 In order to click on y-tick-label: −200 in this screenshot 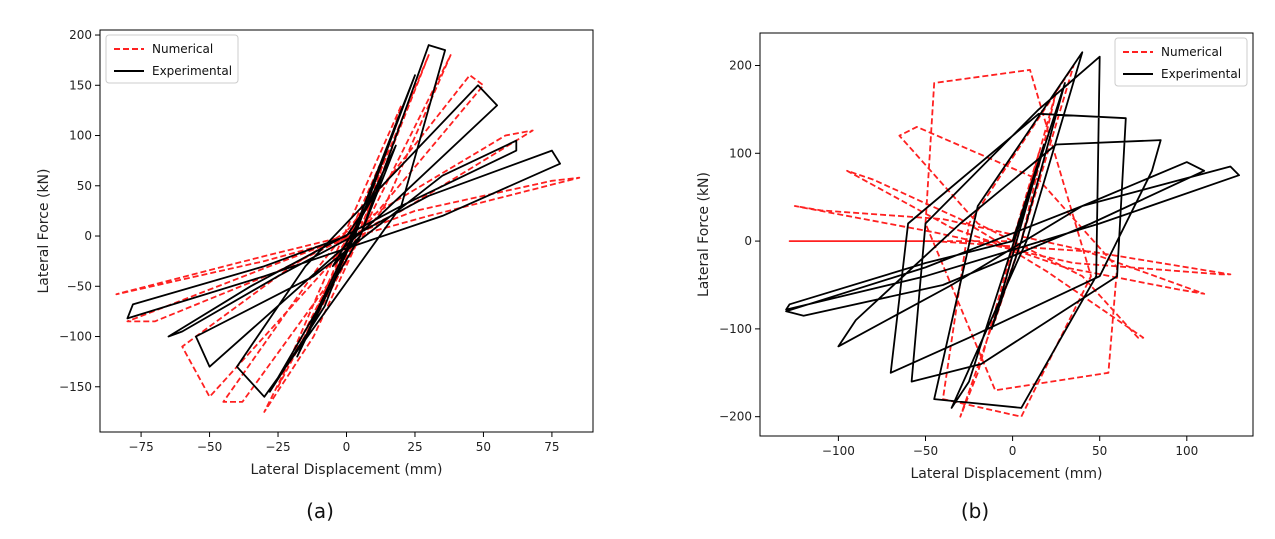, I will do `click(735, 417)`.